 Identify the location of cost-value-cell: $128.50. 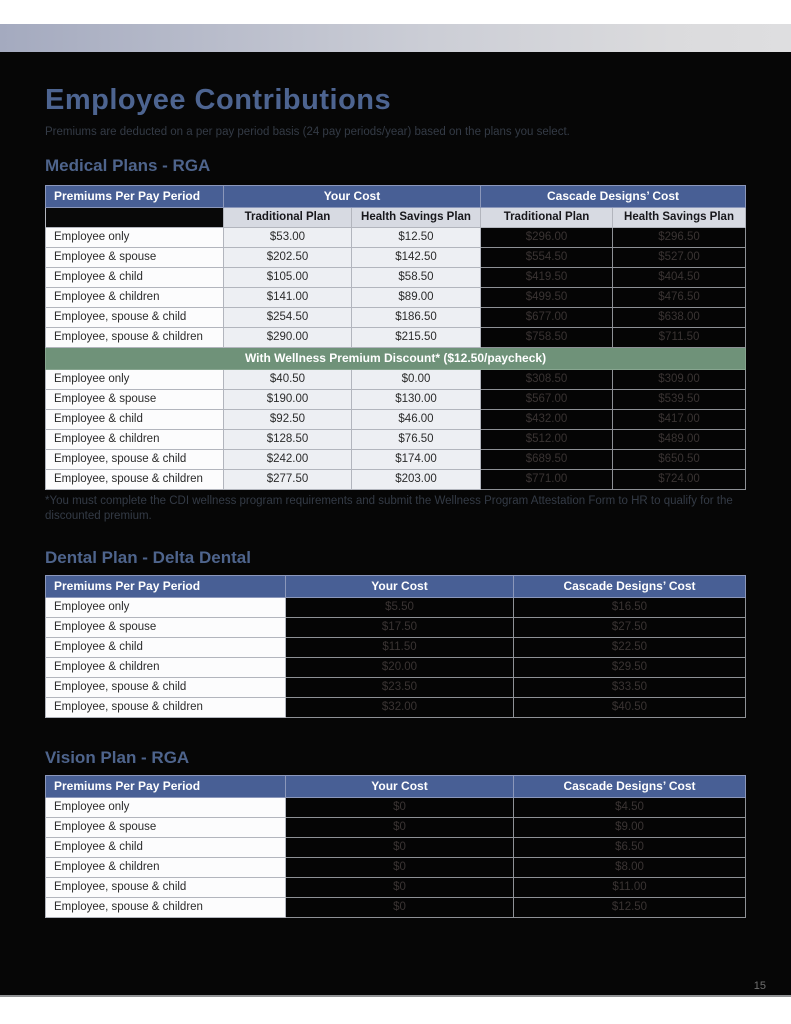
(287, 439).